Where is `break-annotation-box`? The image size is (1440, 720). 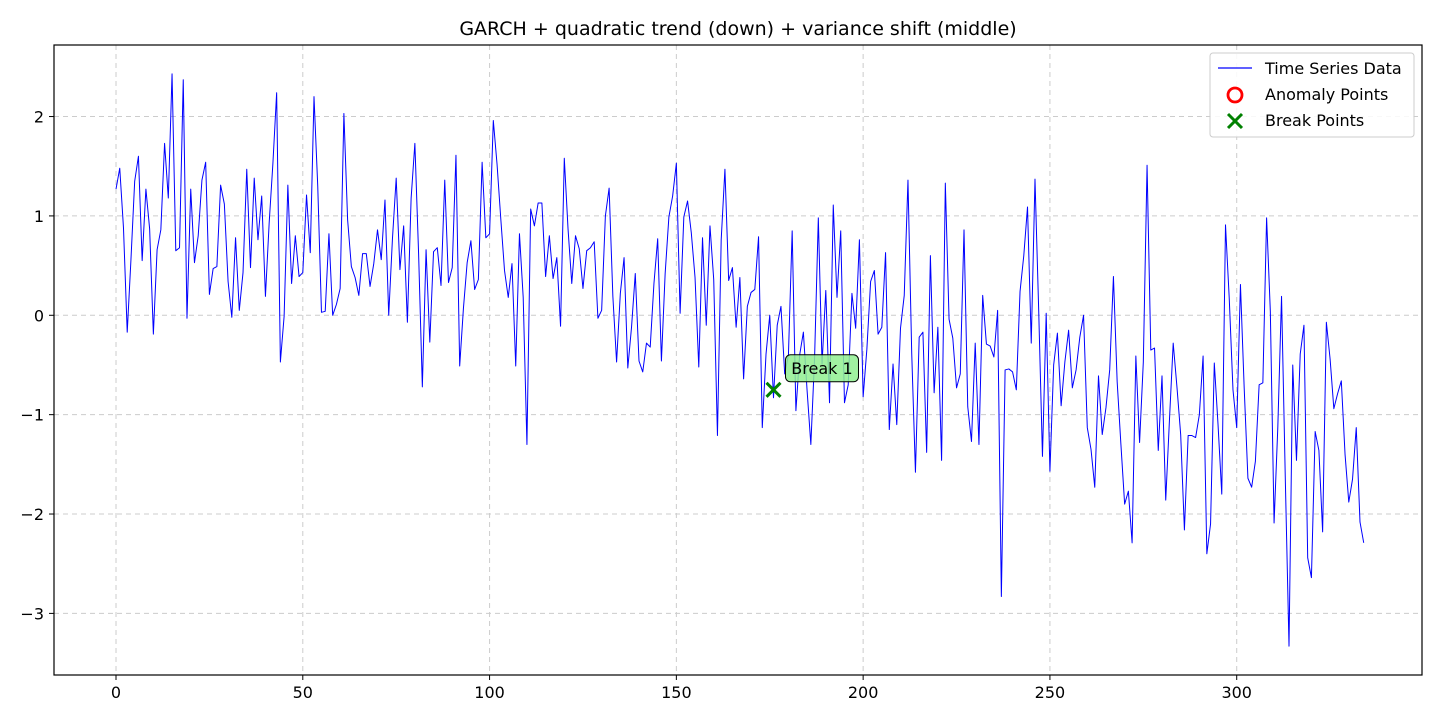
break-annotation-box is located at coordinates (821, 368).